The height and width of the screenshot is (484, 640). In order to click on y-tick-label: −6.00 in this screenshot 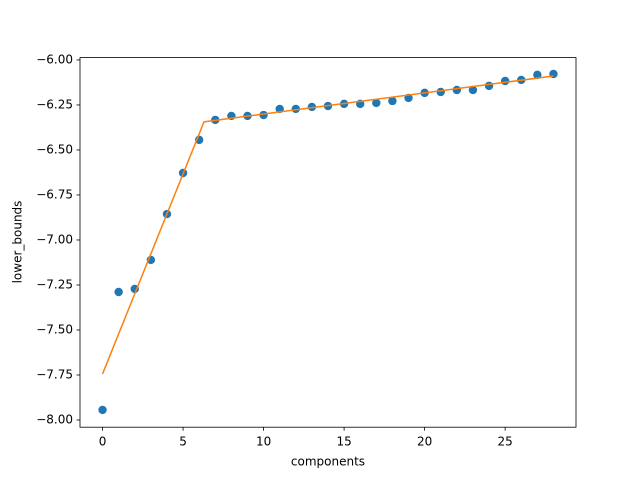, I will do `click(54, 59)`.